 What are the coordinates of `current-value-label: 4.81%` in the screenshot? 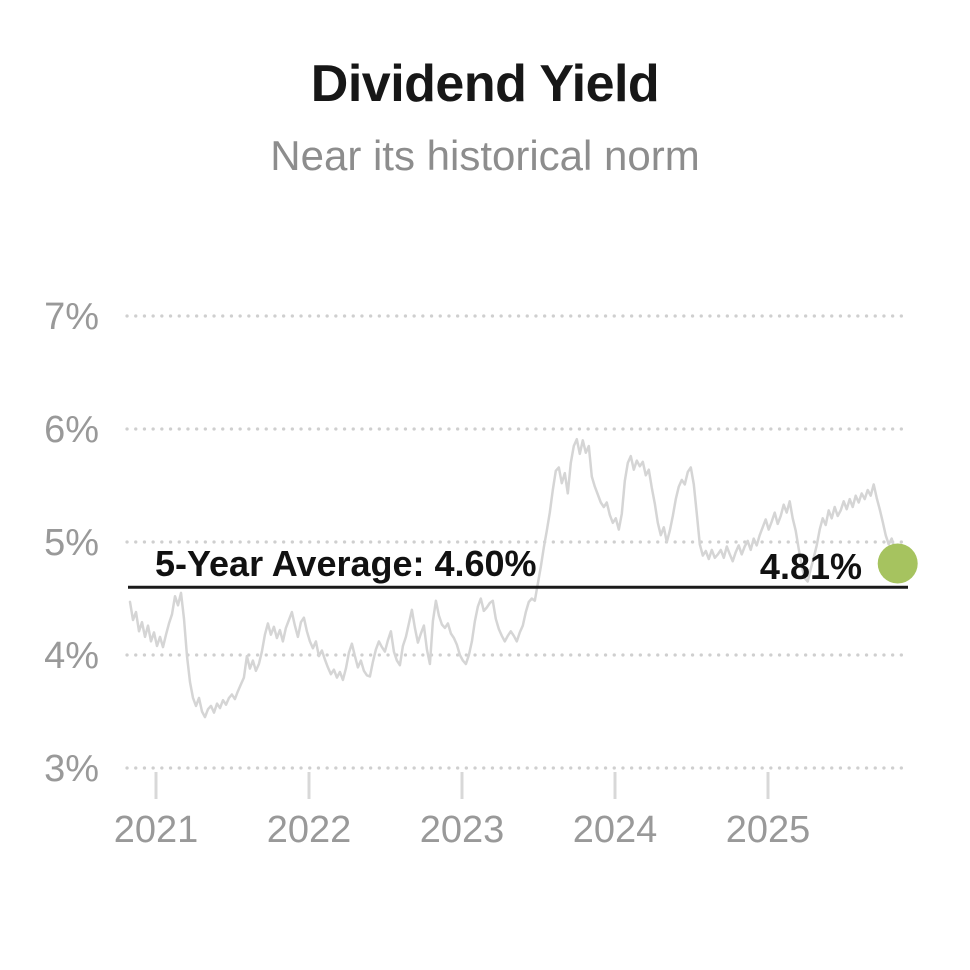 It's located at (811, 566).